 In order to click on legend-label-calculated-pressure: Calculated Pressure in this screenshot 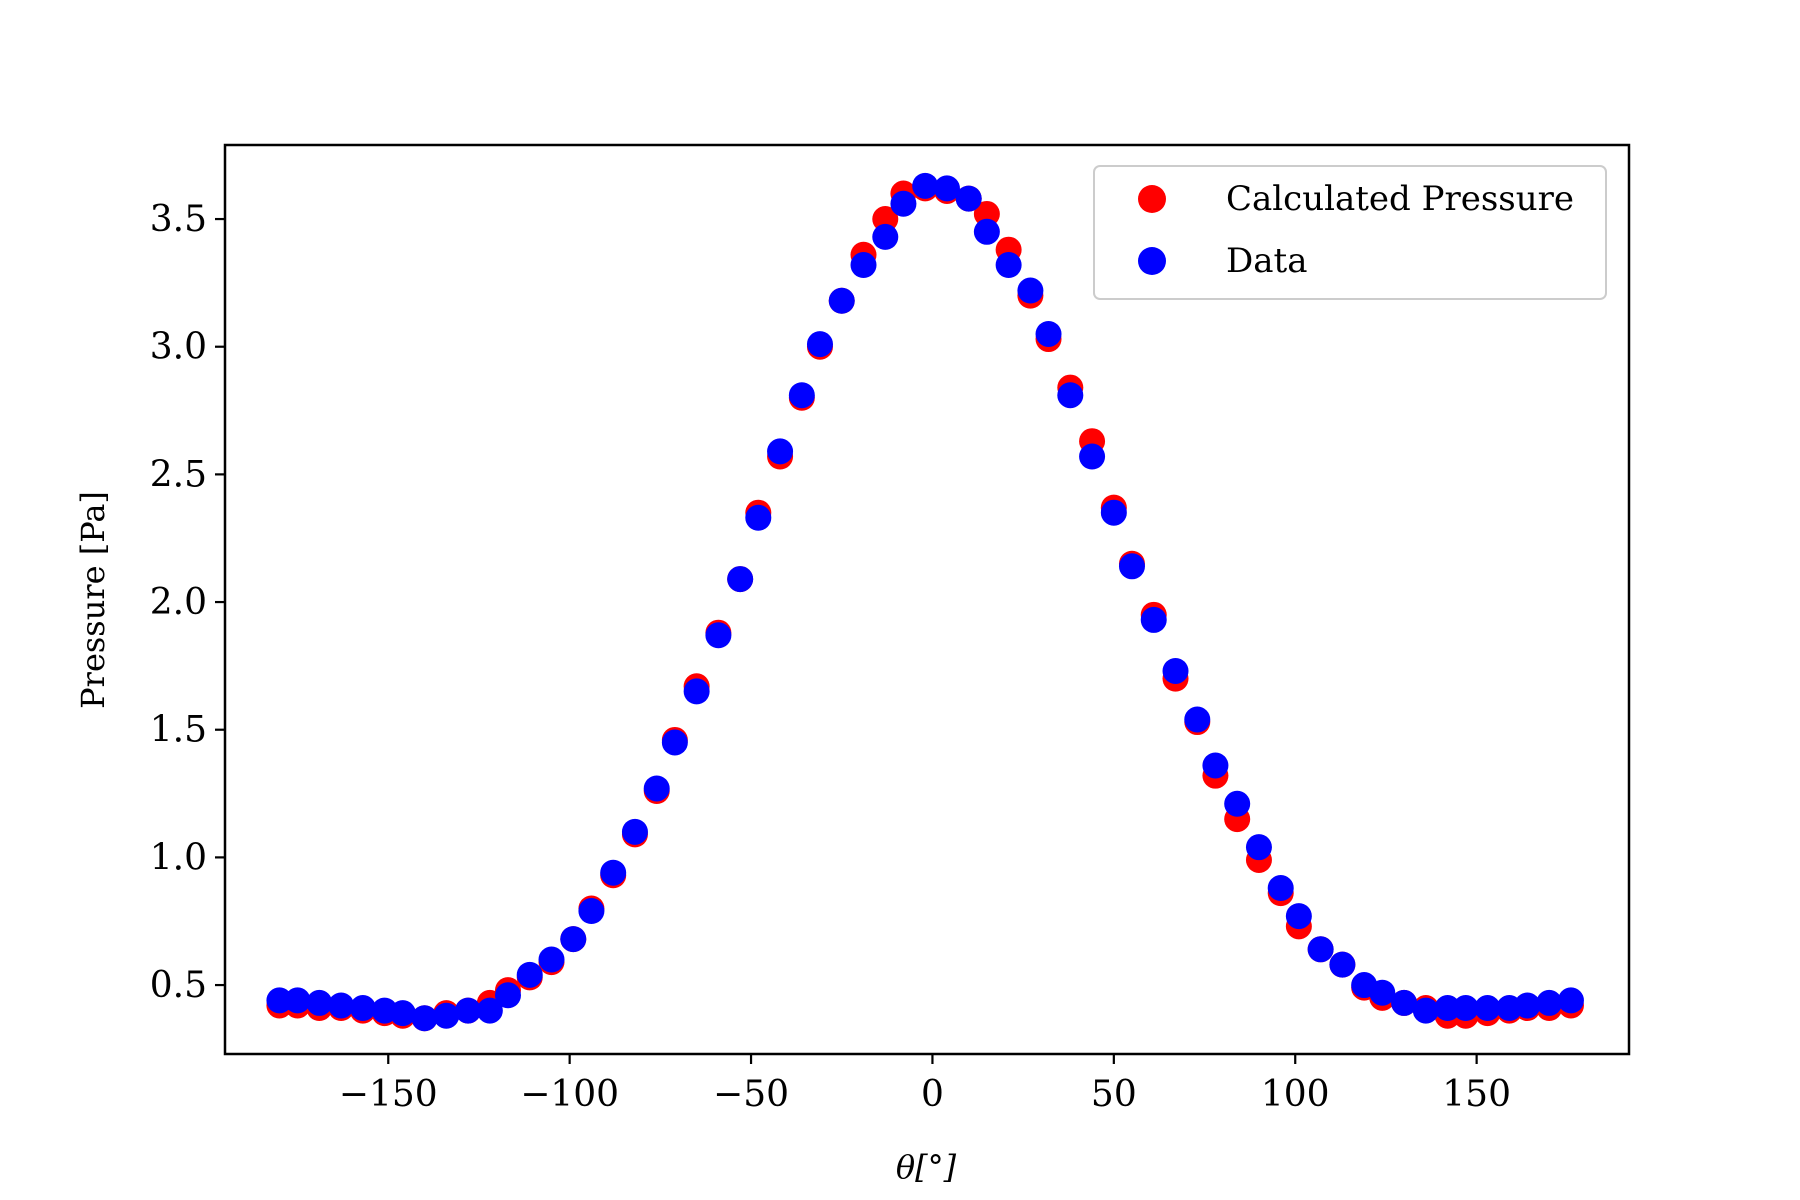, I will do `click(1400, 199)`.